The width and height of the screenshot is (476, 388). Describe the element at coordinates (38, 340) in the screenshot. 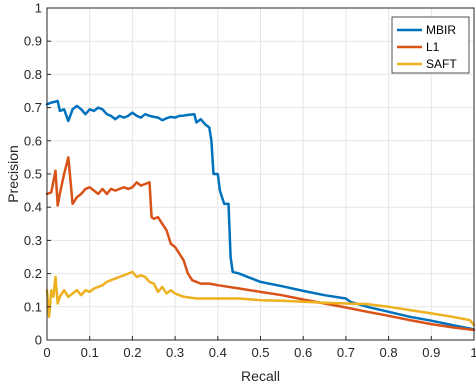

I see `y-tick-label: 0` at that location.